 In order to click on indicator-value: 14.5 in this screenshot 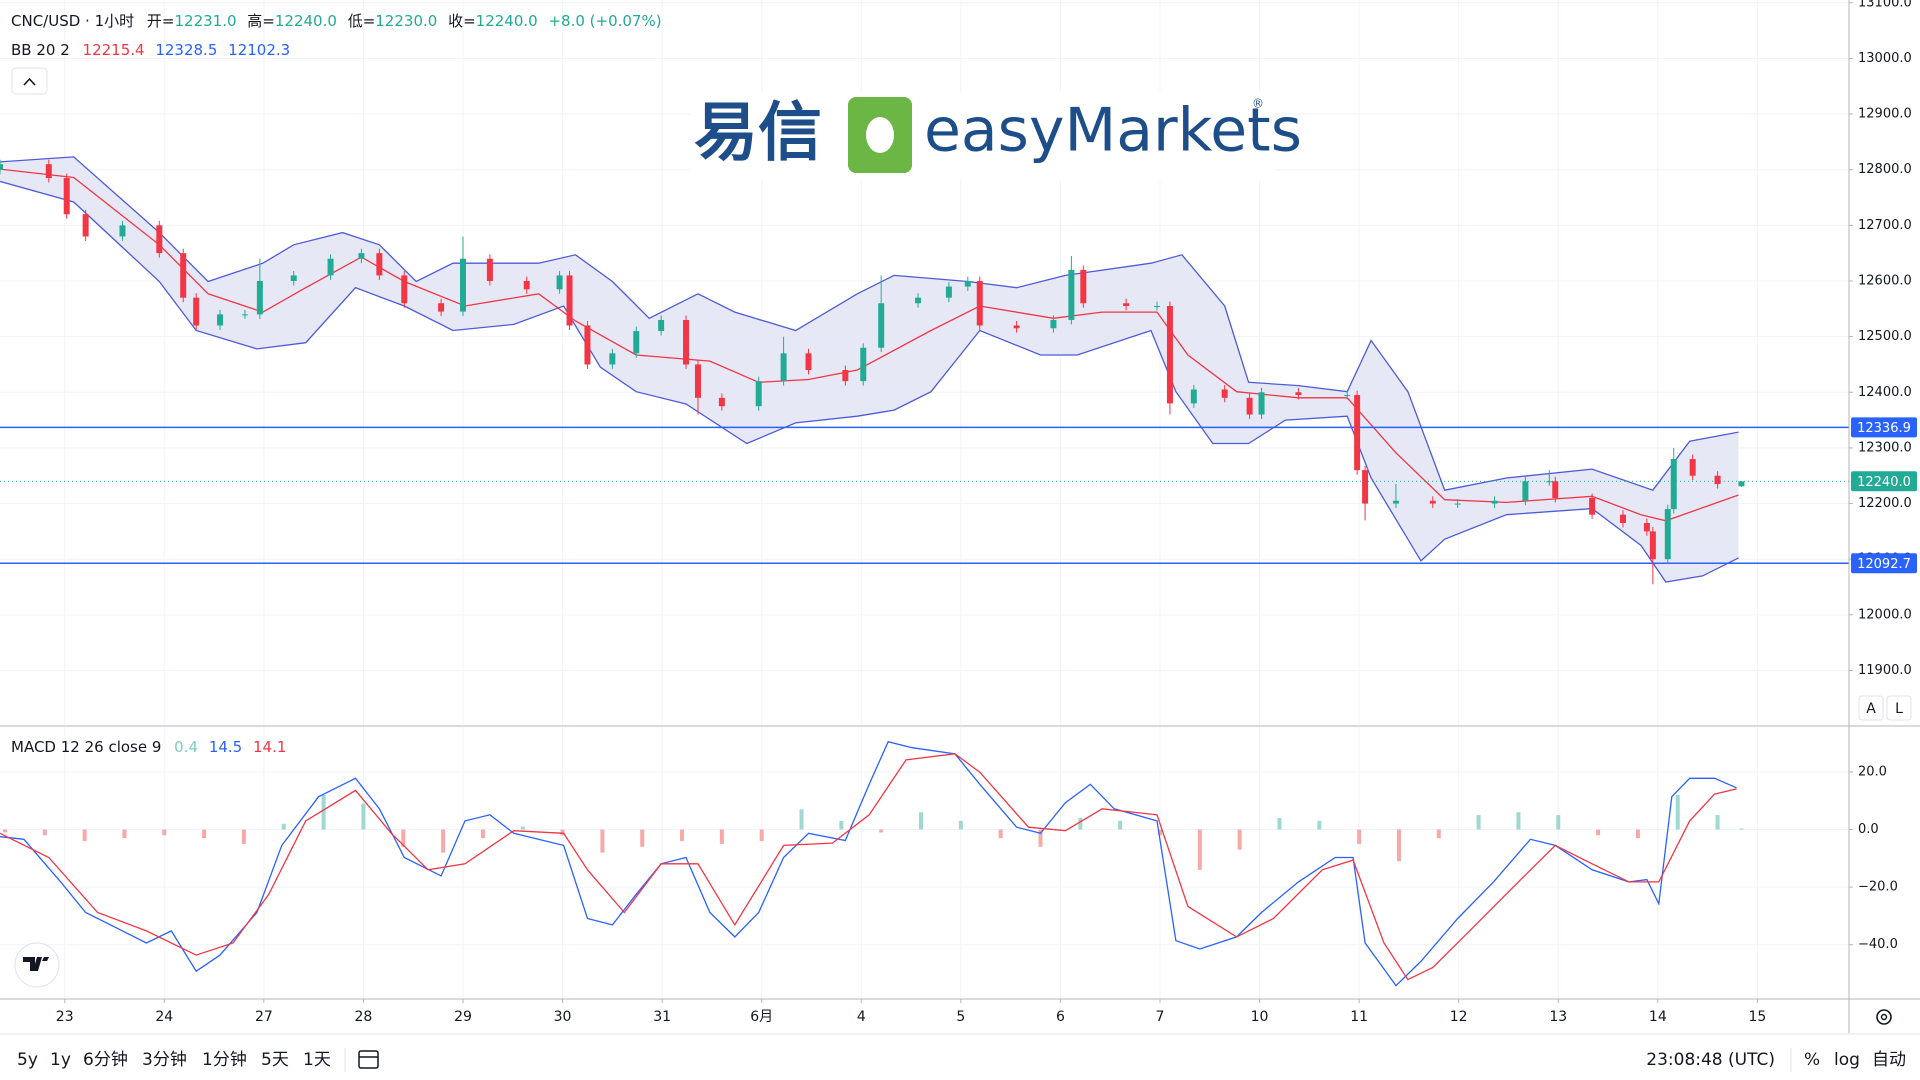, I will do `click(225, 747)`.